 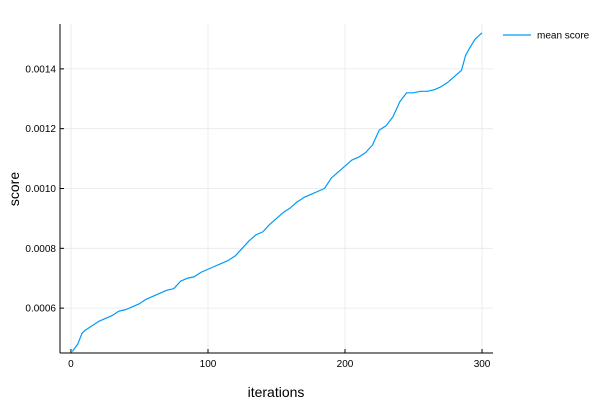 What do you see at coordinates (40, 189) in the screenshot?
I see `y-tick-label-2: 0.0010` at bounding box center [40, 189].